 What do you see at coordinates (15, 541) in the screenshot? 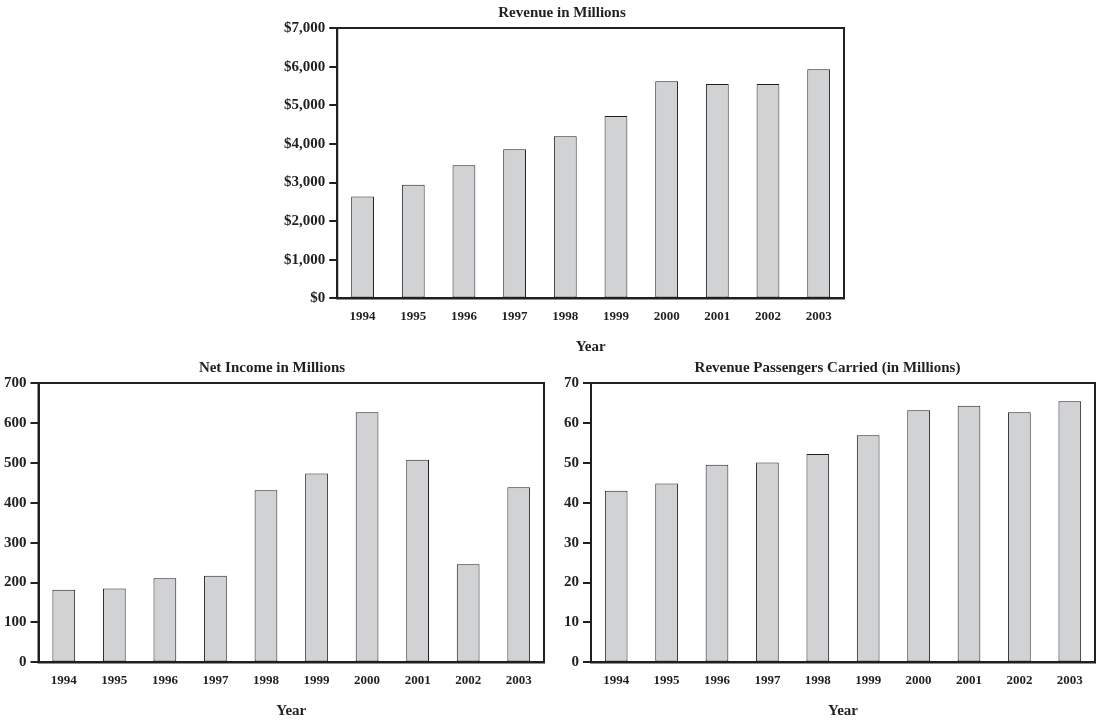
I see `y-tick-label: 300` at bounding box center [15, 541].